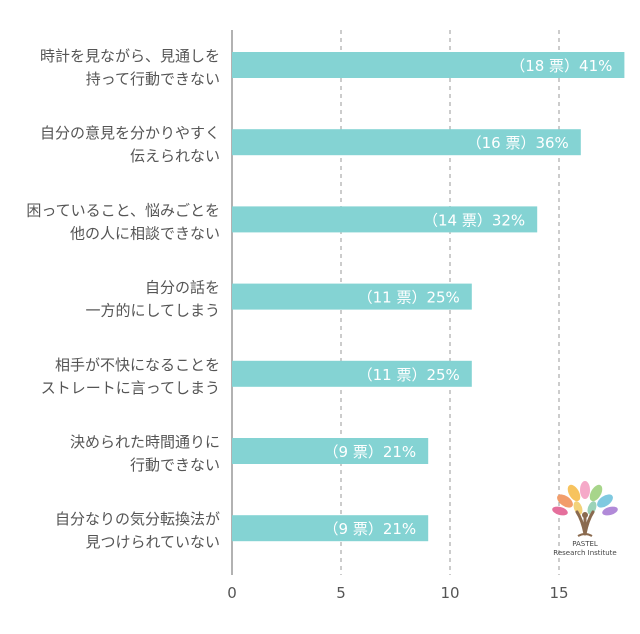  What do you see at coordinates (397, 593) in the screenshot?
I see `x-axis-ticks: 0 5 10 15` at bounding box center [397, 593].